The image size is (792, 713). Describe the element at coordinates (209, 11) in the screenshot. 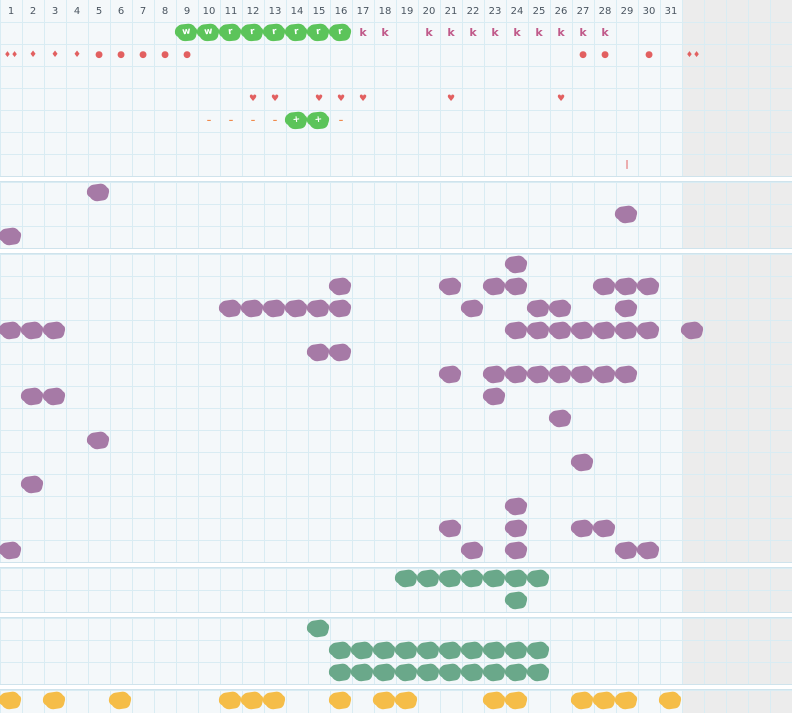

I see `column-header: 10` at that location.